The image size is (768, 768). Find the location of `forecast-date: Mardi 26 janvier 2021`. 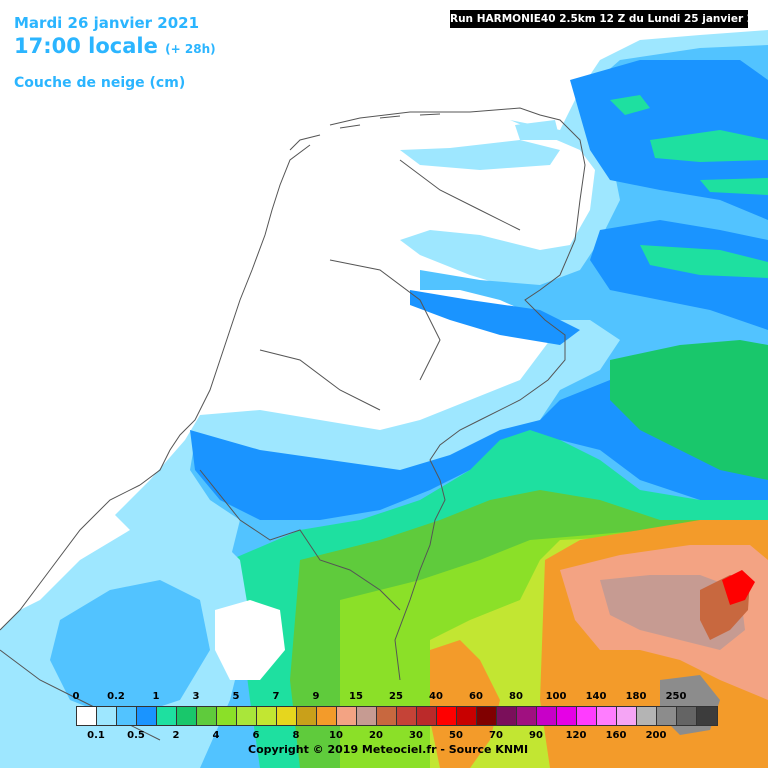

forecast-date: Mardi 26 janvier 2021 is located at coordinates (107, 23).